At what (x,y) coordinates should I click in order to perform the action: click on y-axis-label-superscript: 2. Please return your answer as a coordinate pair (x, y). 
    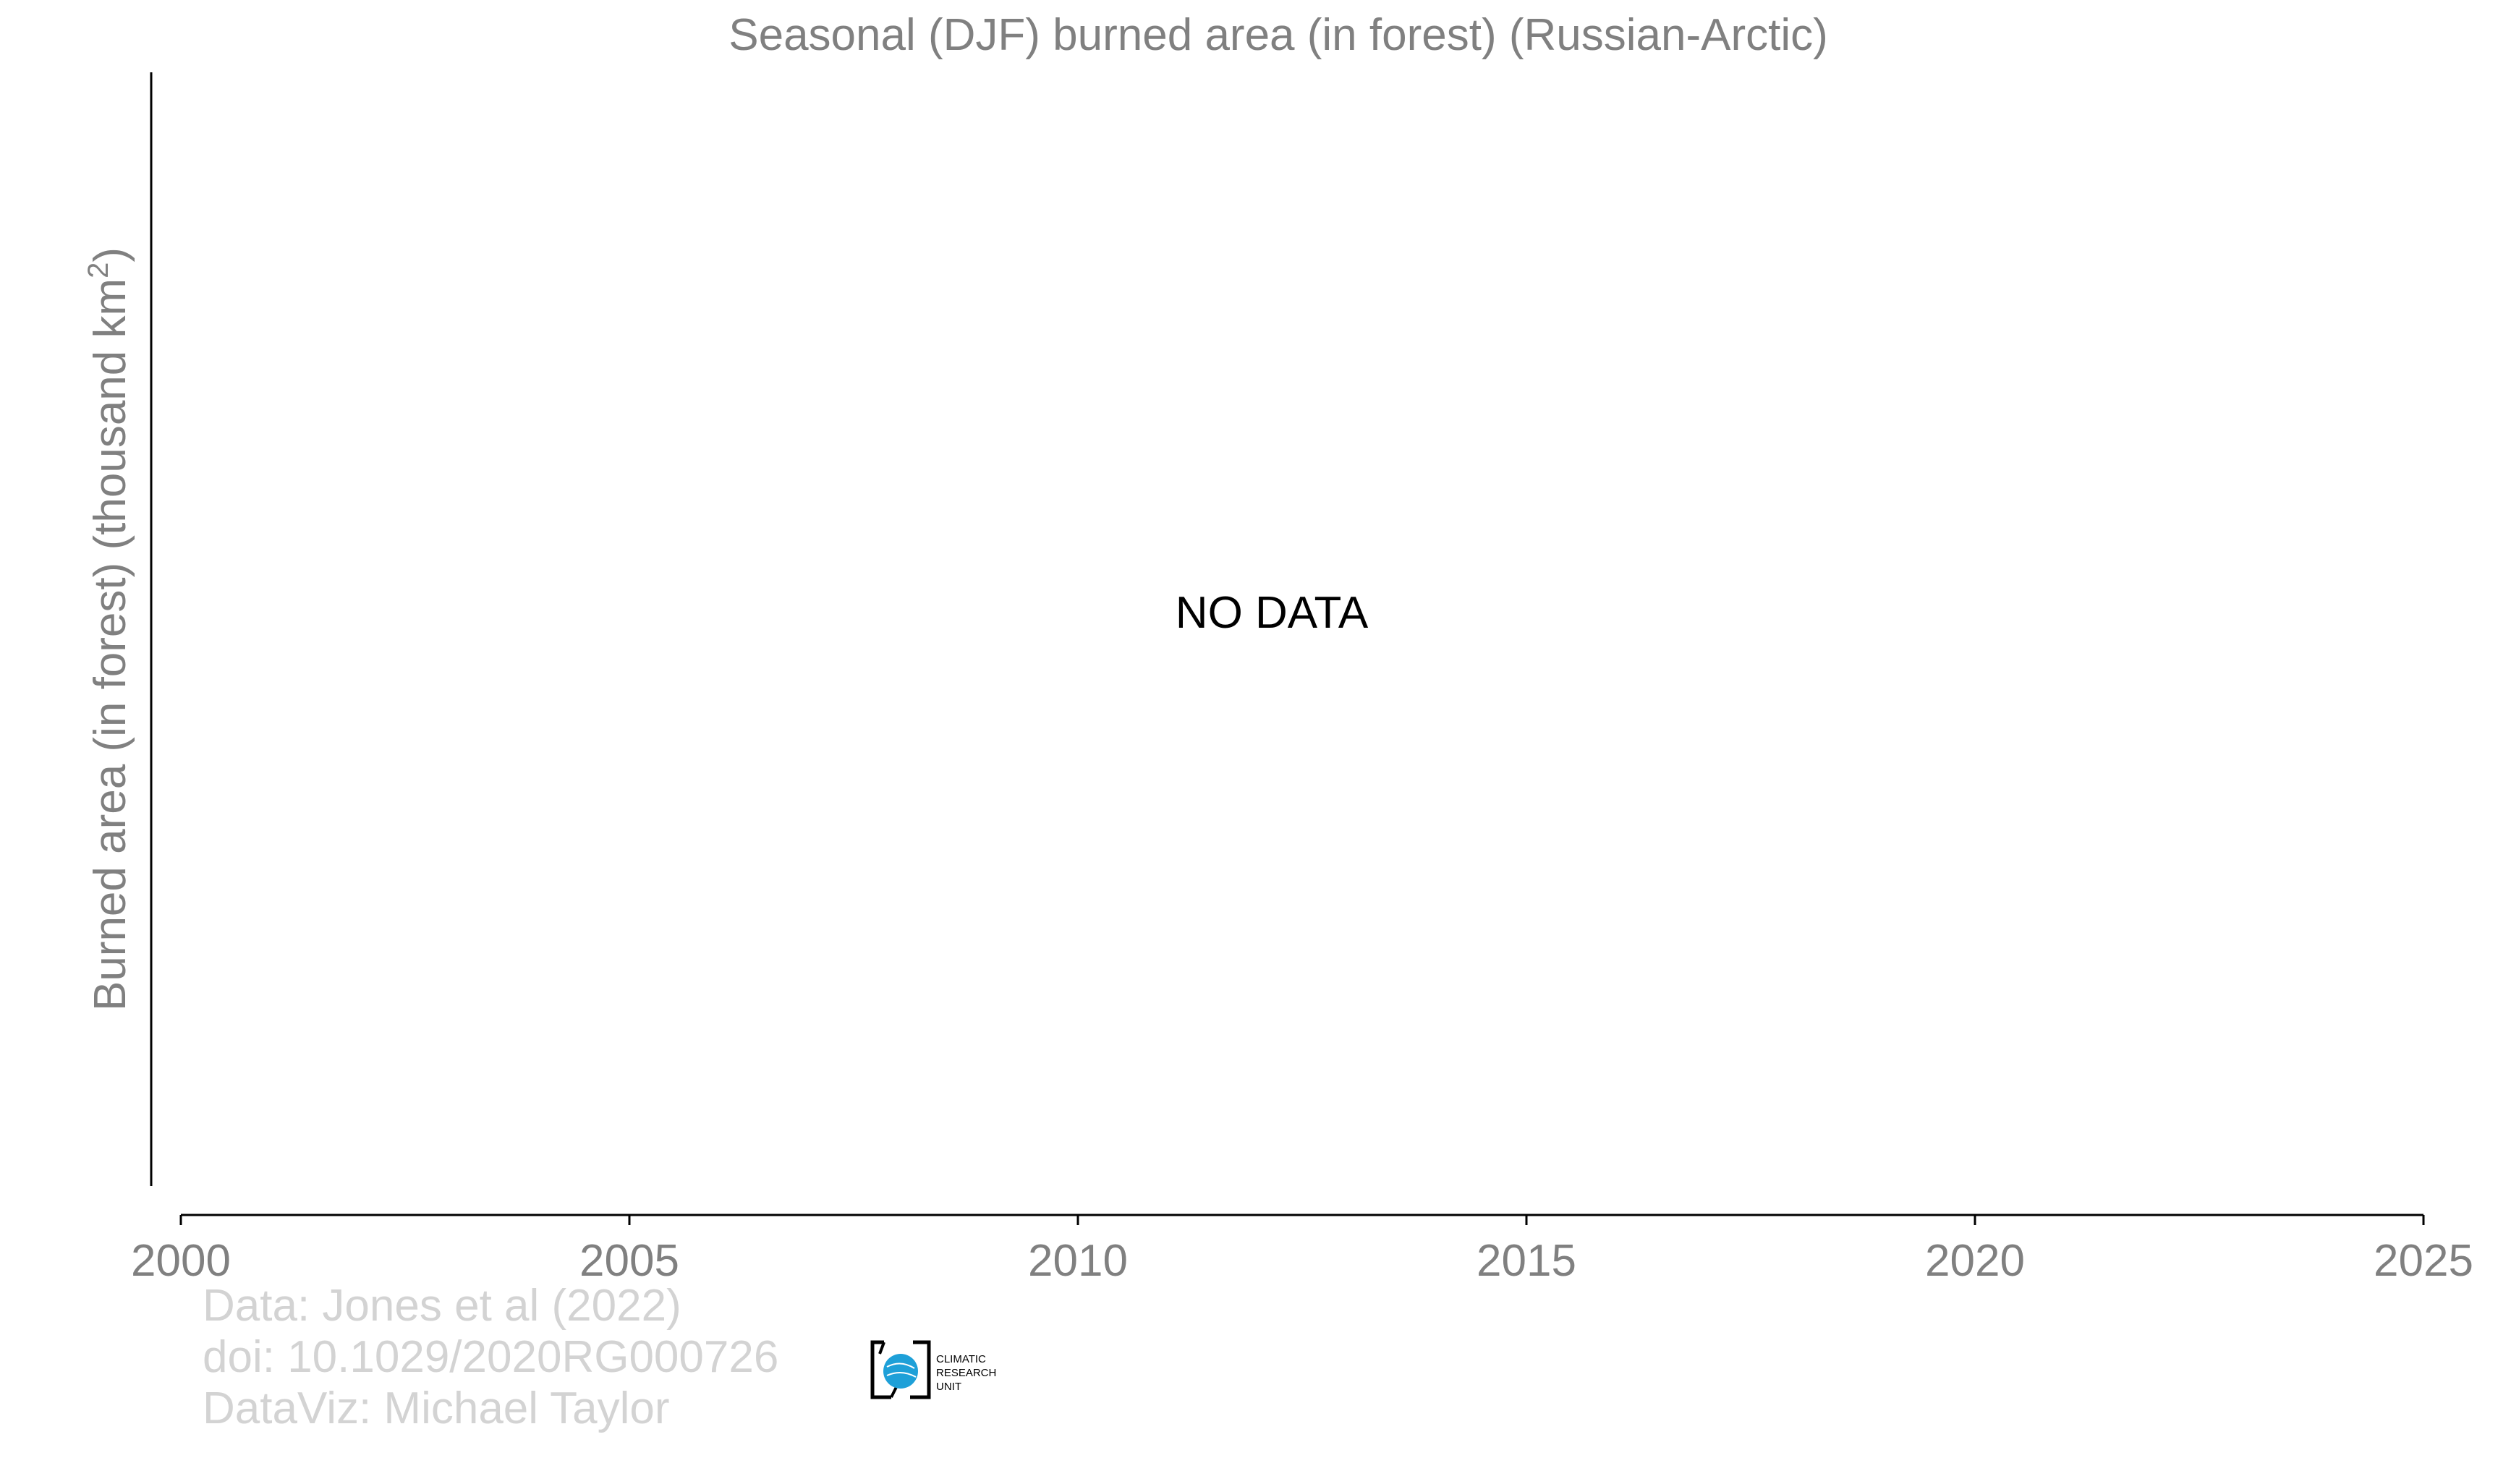
    Looking at the image, I should click on (98, 270).